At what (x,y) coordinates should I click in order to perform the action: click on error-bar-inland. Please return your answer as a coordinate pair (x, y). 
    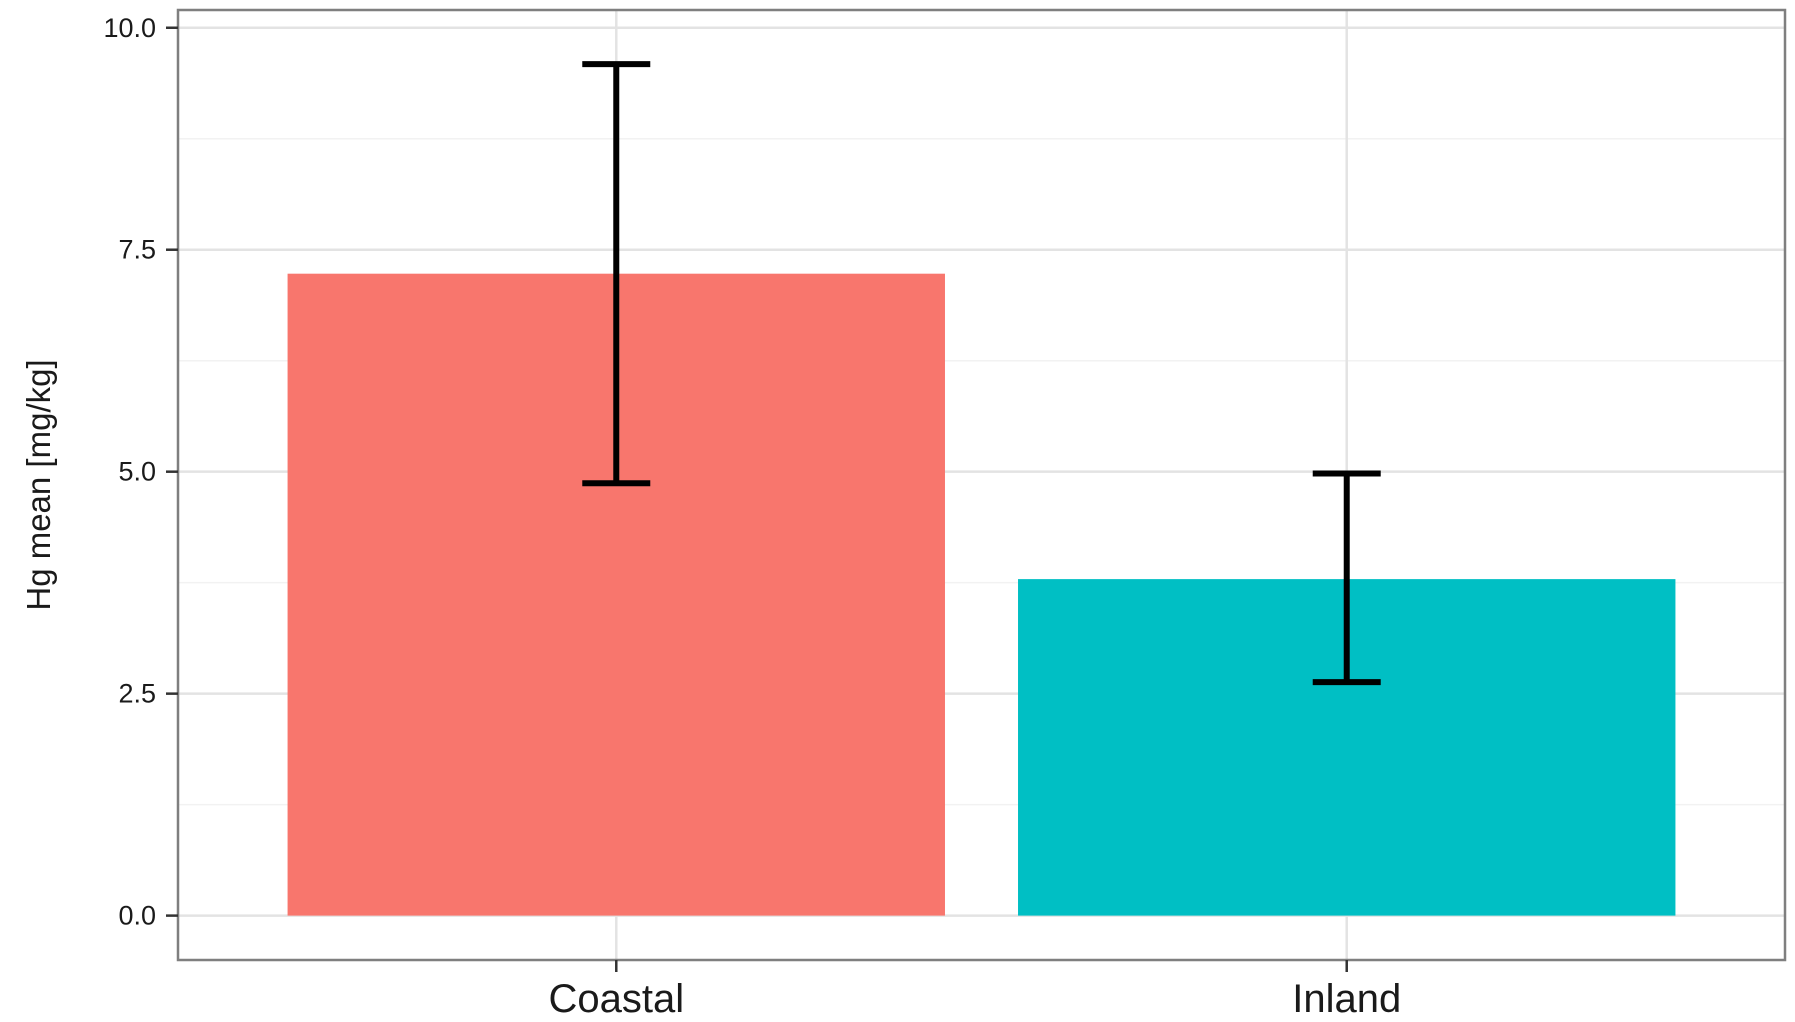
    Looking at the image, I should click on (1346, 578).